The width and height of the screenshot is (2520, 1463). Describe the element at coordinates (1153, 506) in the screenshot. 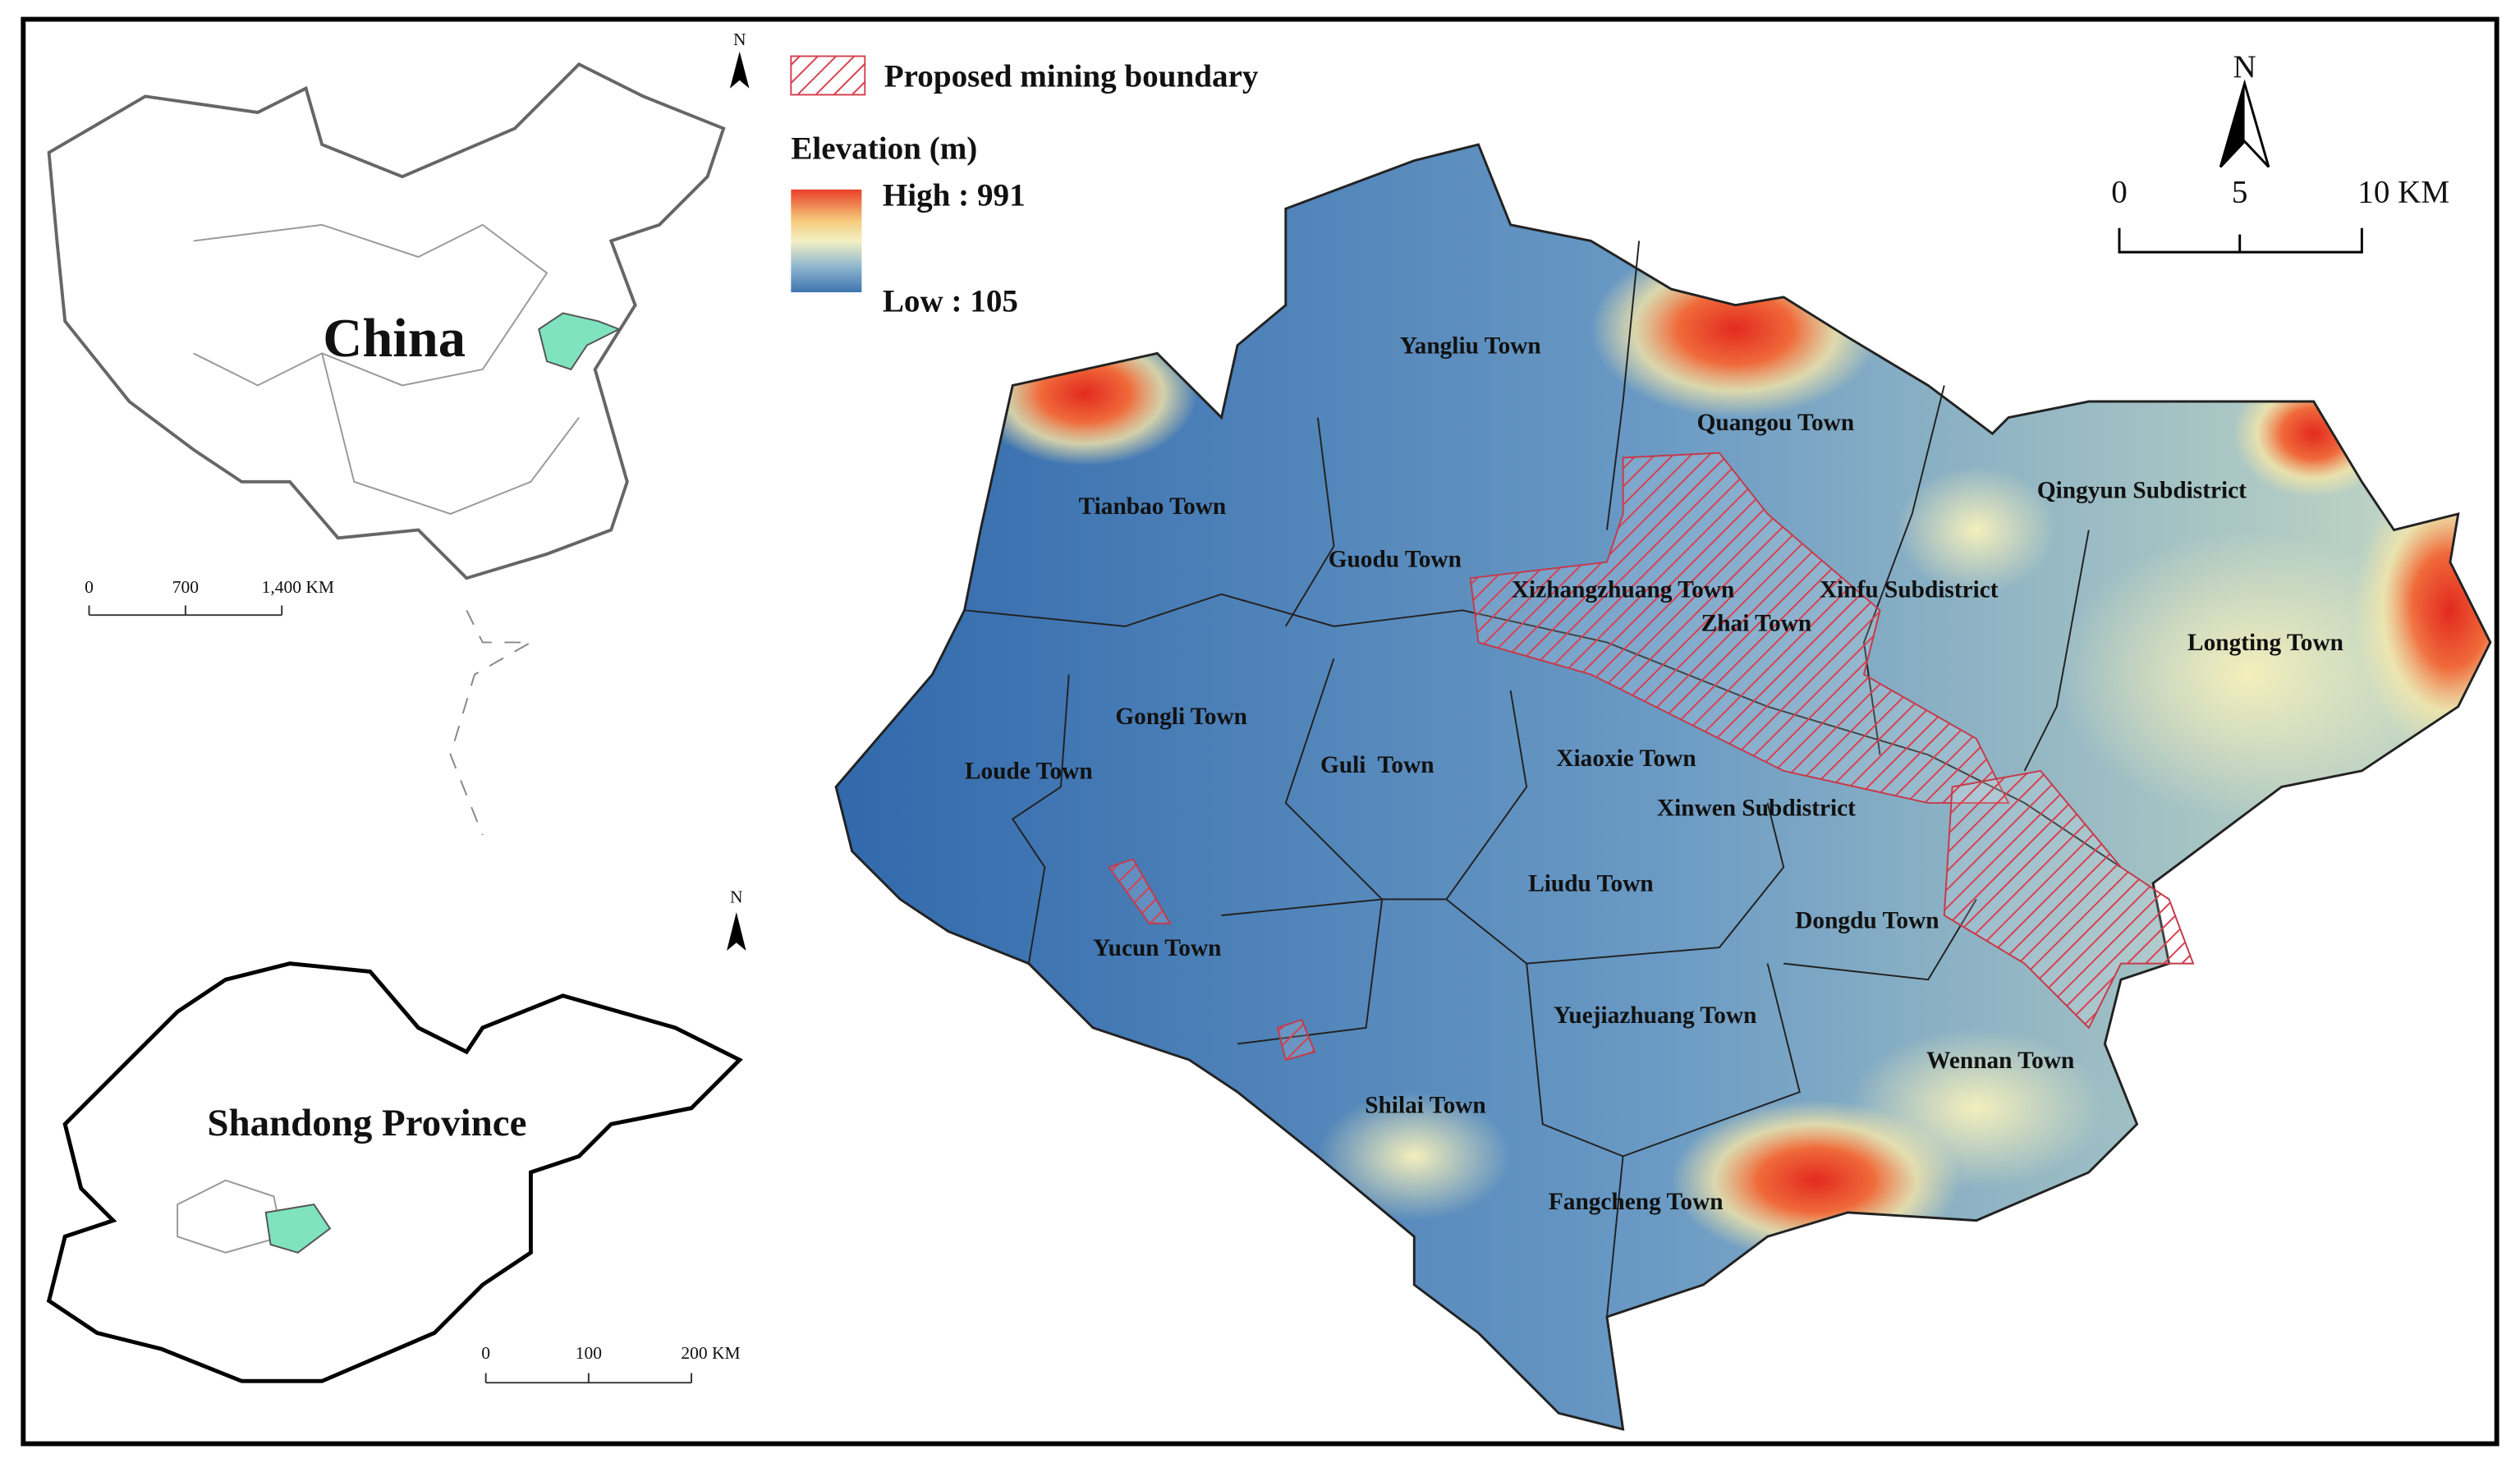

I see `town-label: Tianbao Town` at that location.